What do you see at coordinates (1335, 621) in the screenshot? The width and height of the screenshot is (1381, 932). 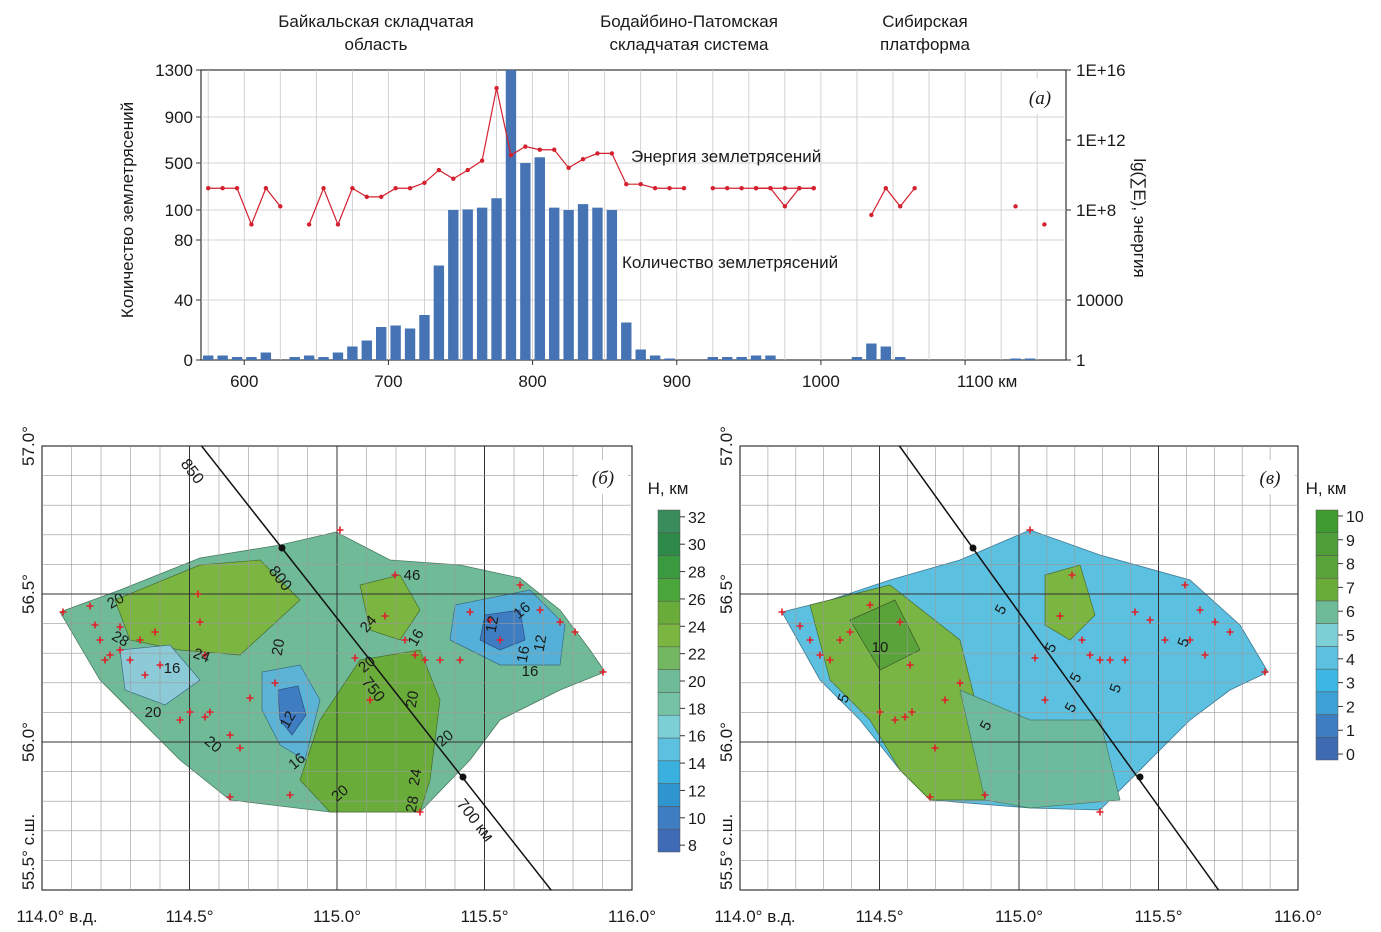 I see `colorbar-c: 0 1 2 3 4 5 6 7 8 9 10 Н, км` at bounding box center [1335, 621].